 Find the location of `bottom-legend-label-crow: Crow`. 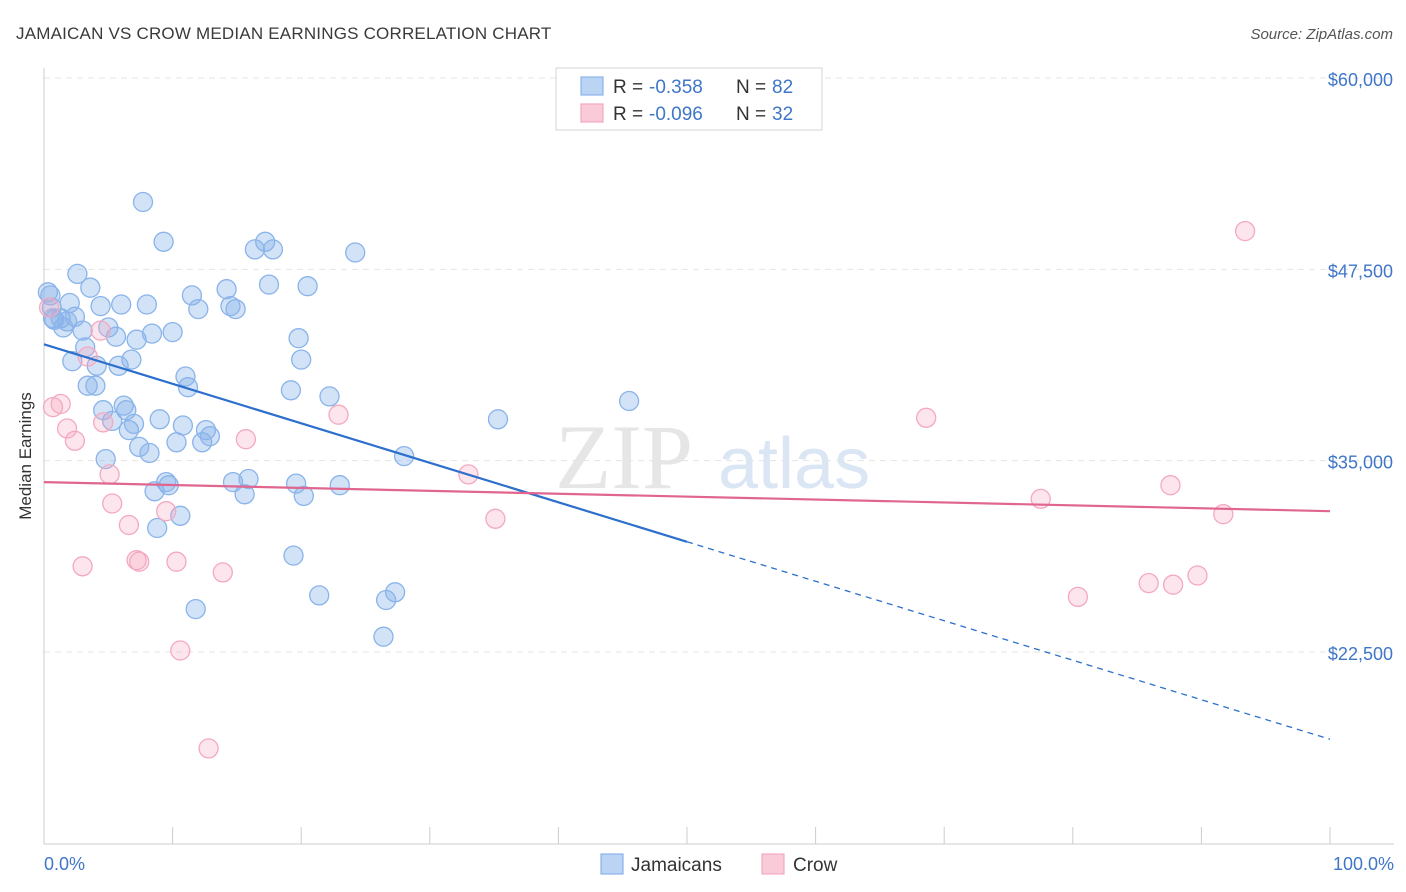

bottom-legend-label-crow: Crow is located at coordinates (815, 865).